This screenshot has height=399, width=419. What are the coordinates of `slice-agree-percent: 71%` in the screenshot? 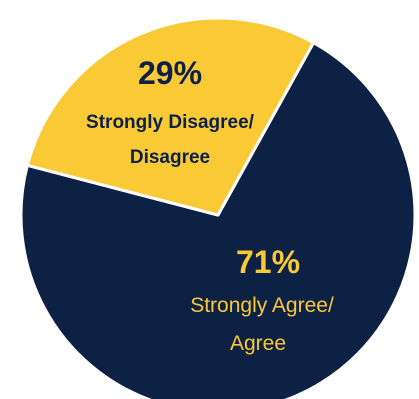 It's located at (268, 262).